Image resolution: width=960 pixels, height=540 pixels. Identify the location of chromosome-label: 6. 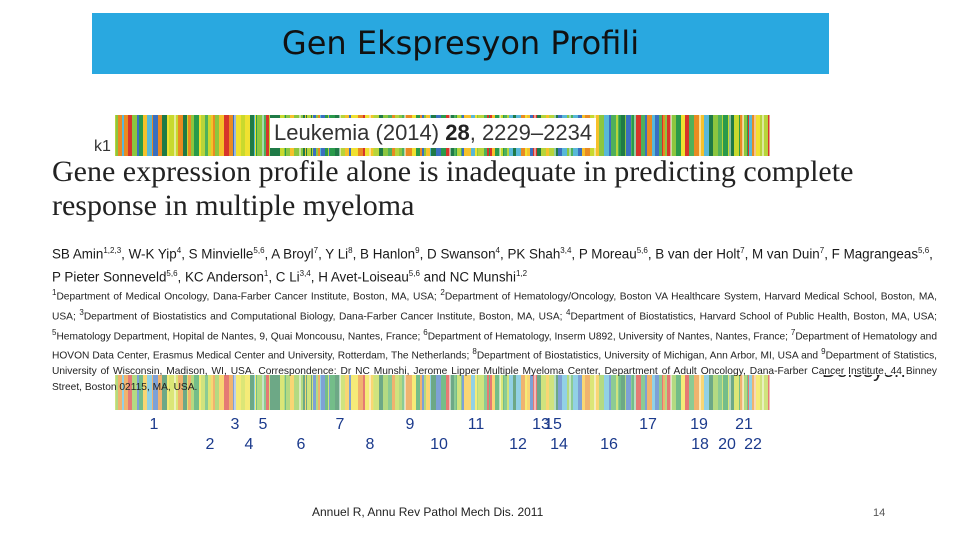
(301, 444).